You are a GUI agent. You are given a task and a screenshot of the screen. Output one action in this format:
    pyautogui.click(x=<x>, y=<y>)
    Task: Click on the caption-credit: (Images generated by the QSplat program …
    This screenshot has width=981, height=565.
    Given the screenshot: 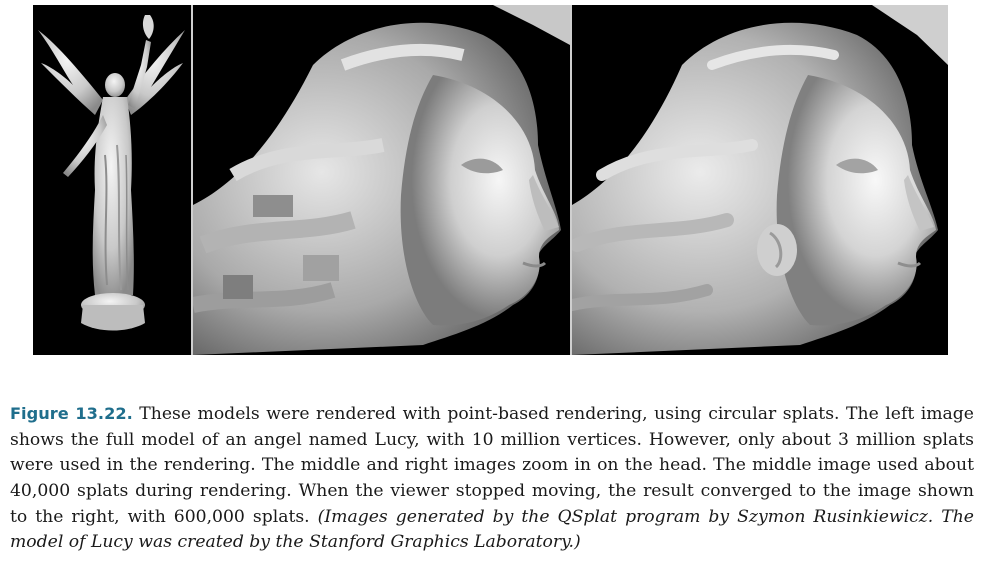 What is the action you would take?
    pyautogui.click(x=492, y=529)
    